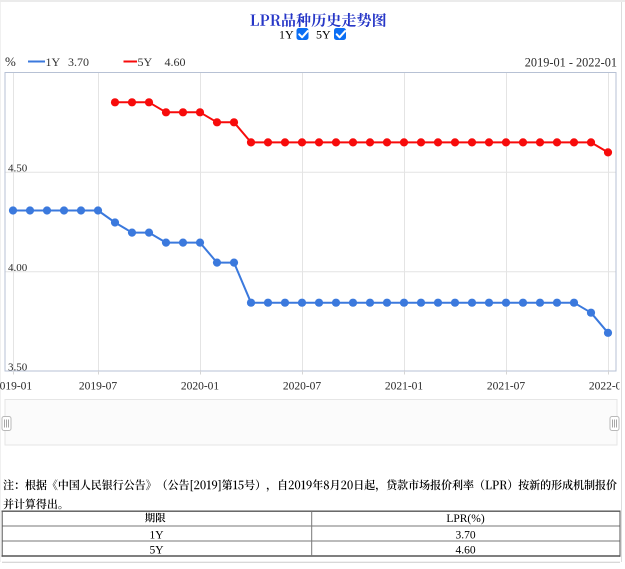  What do you see at coordinates (18, 268) in the screenshot?
I see `svg-text: 4.00` at bounding box center [18, 268].